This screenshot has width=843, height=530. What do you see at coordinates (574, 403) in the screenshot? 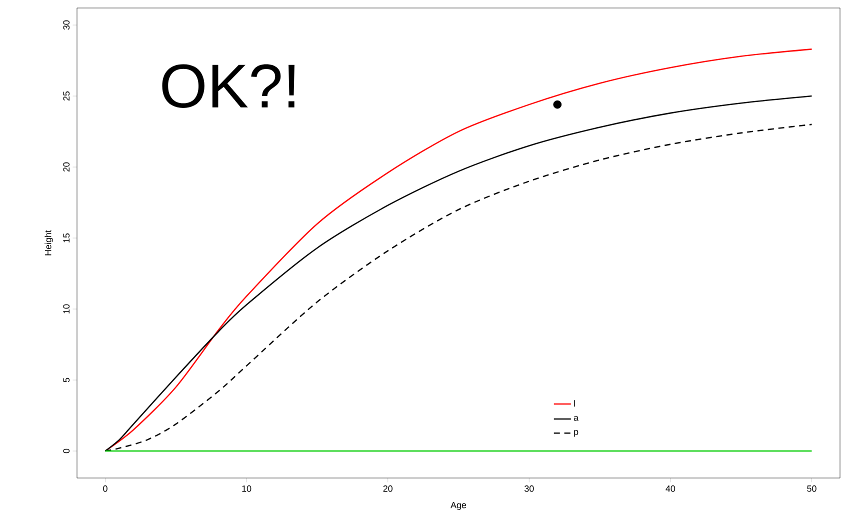
I see `legend-label: l` at bounding box center [574, 403].